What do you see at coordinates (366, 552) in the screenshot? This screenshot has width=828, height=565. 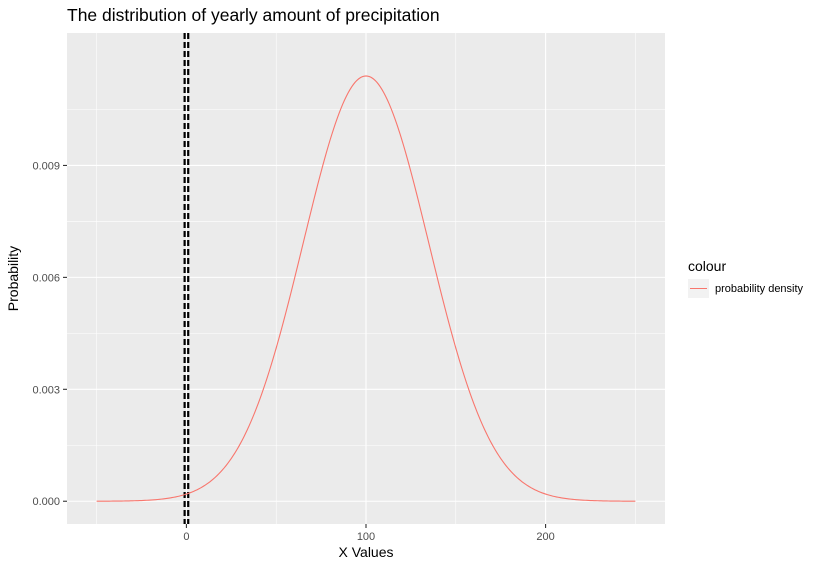 I see `x-axis-title: X Values` at bounding box center [366, 552].